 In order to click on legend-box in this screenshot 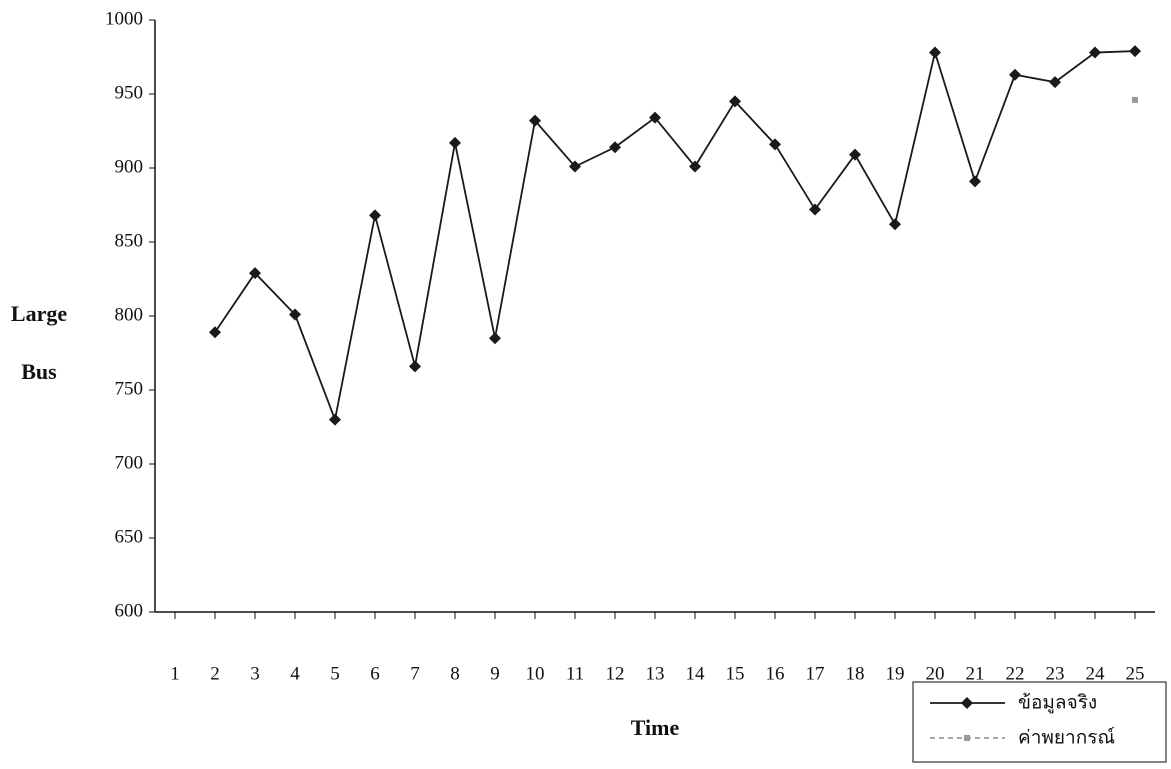, I will do `click(1039, 722)`.